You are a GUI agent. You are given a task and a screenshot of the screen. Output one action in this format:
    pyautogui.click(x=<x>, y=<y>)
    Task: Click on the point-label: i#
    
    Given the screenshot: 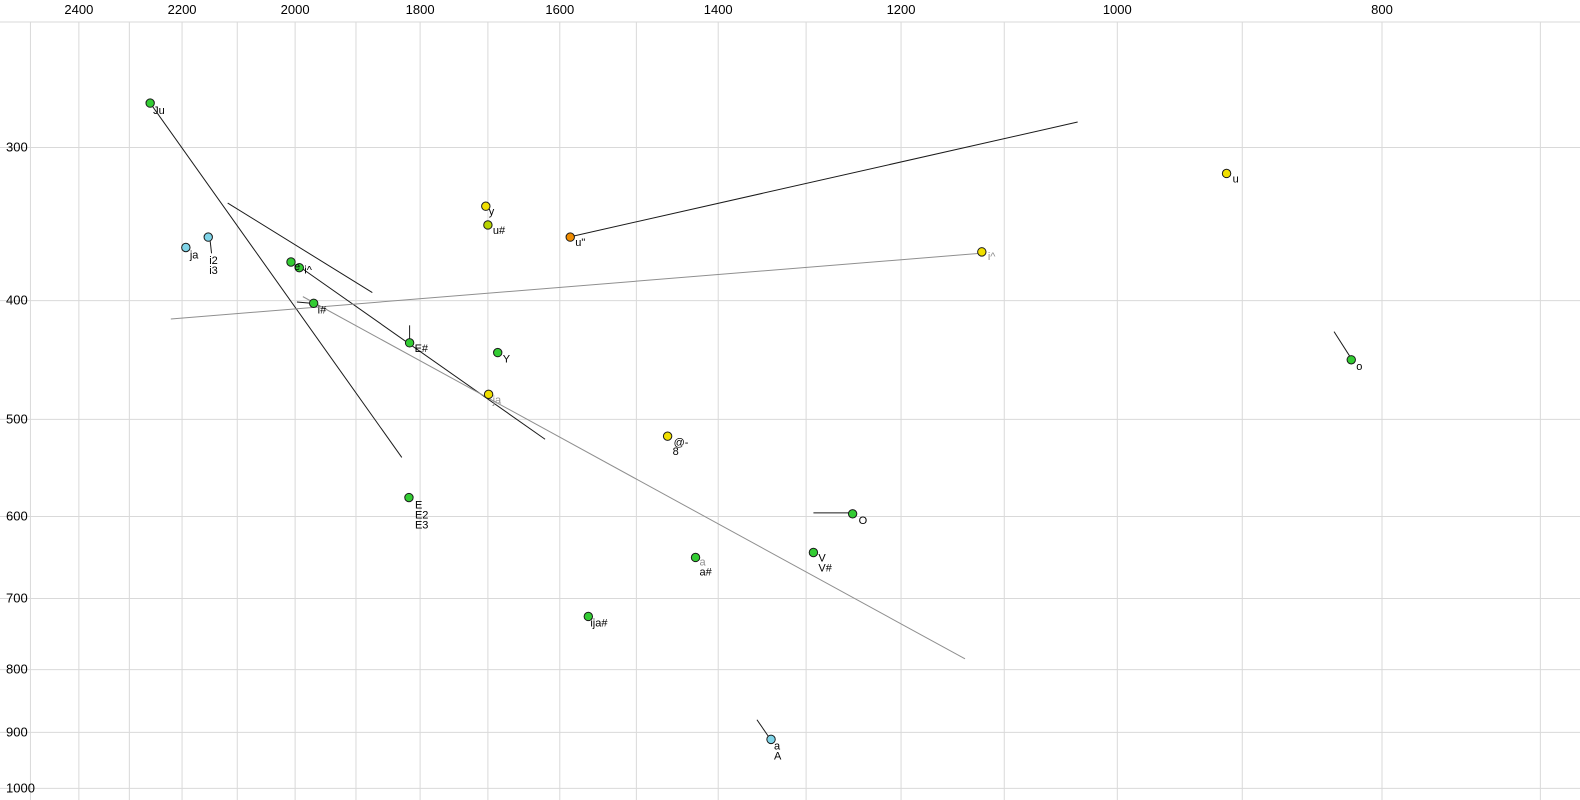 What is the action you would take?
    pyautogui.click(x=322, y=310)
    